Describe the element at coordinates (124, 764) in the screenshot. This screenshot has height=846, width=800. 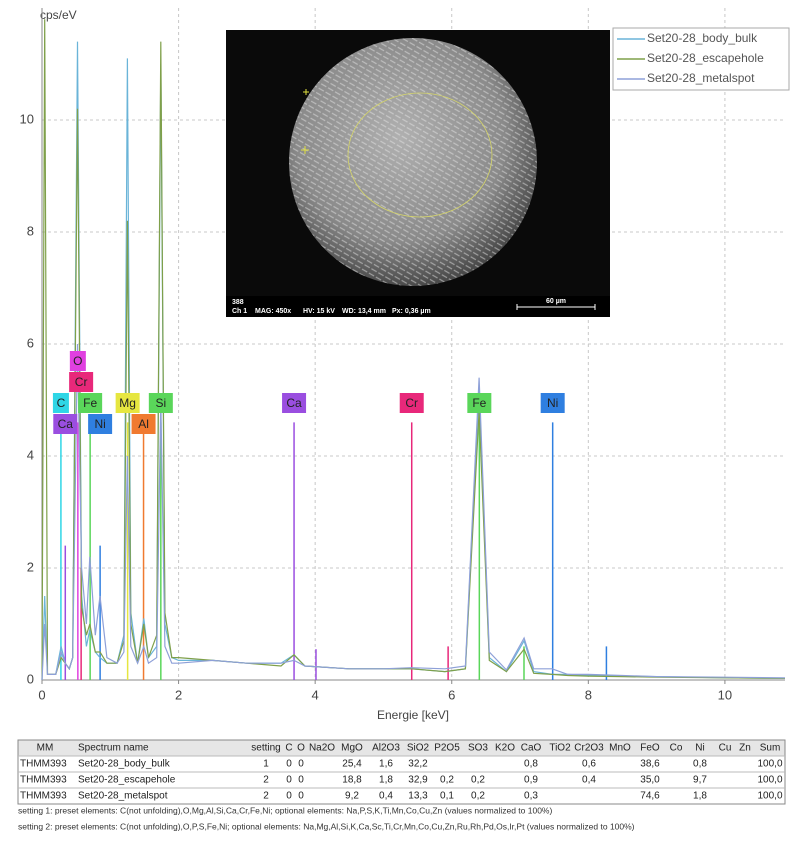
I see `table-cell: Set20-28_body_bulk` at that location.